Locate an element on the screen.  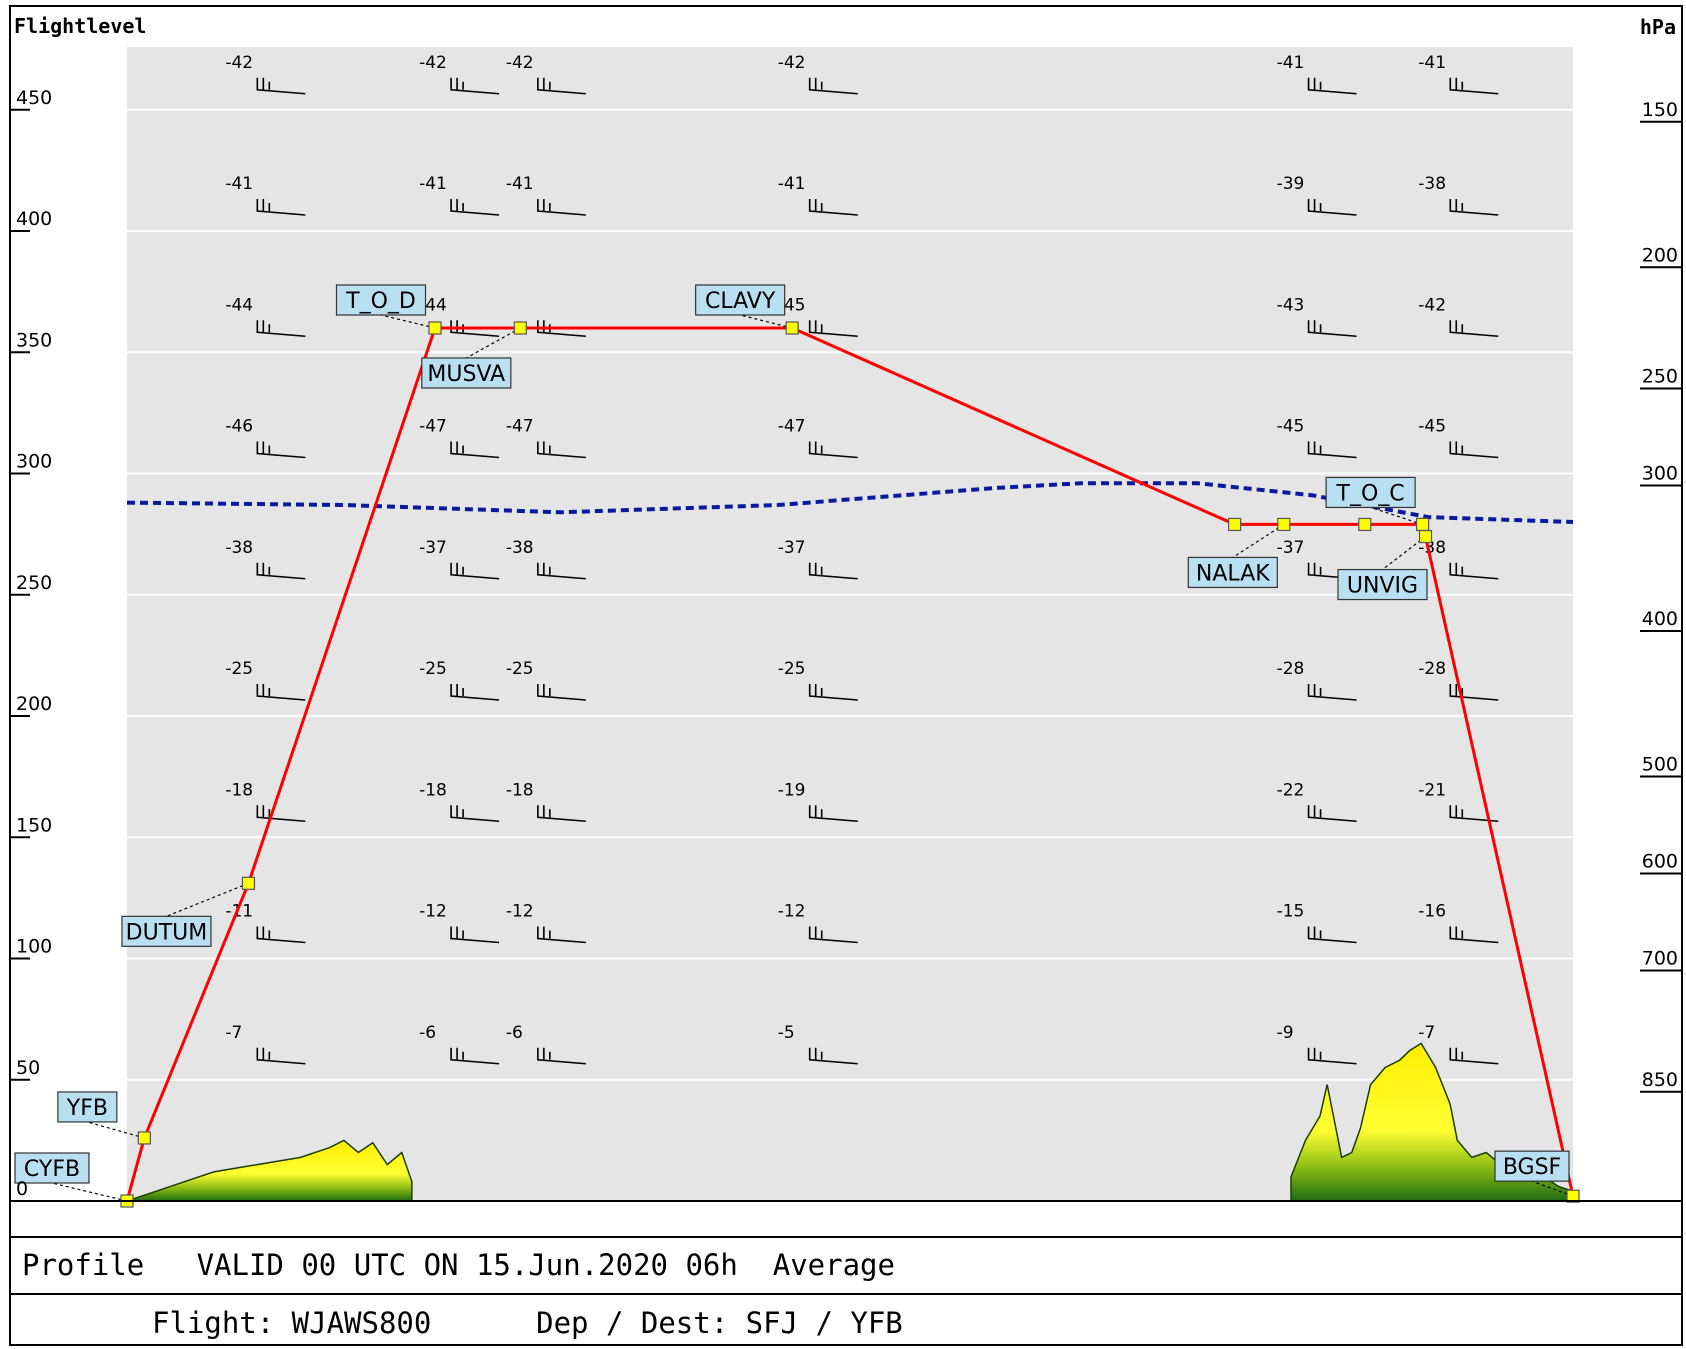
temperature-label: -47 is located at coordinates (433, 427).